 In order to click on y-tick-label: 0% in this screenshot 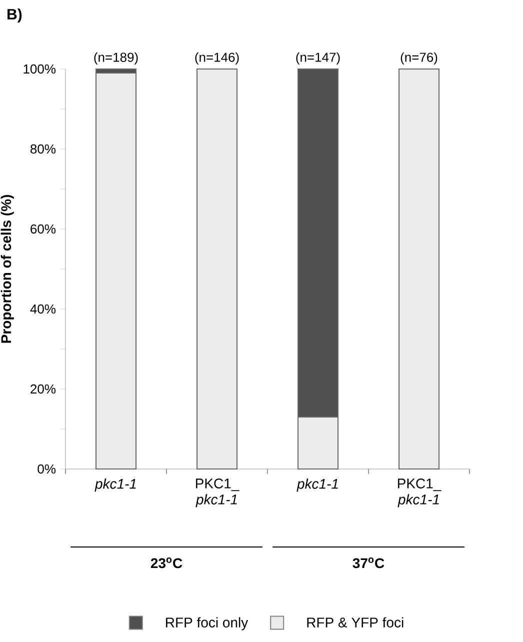, I will do `click(47, 469)`.